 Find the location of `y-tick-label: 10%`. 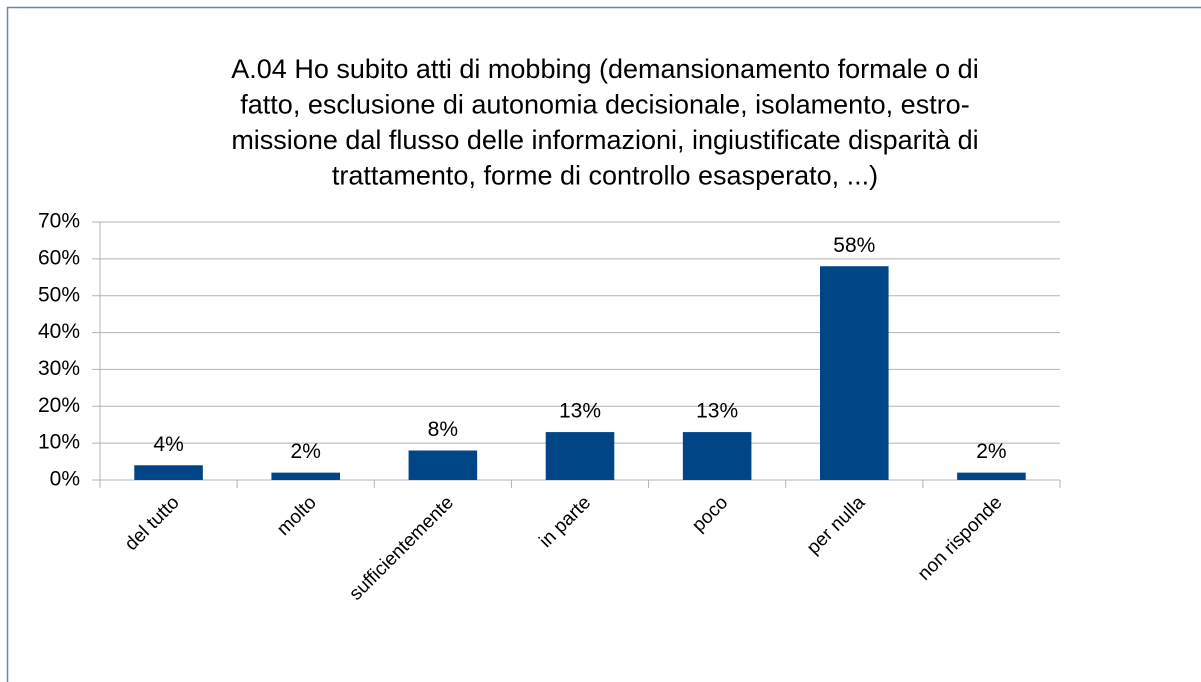

y-tick-label: 10% is located at coordinates (59, 442).